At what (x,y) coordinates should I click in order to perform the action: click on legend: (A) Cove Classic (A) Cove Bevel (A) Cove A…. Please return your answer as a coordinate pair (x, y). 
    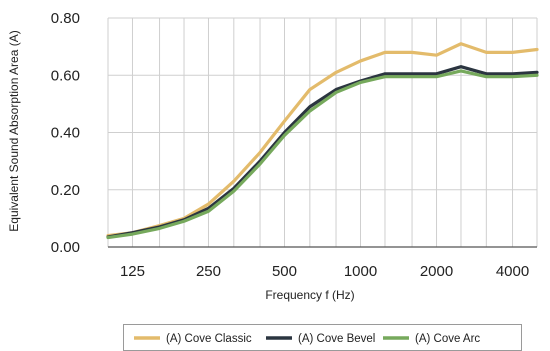
    Looking at the image, I should click on (322, 337).